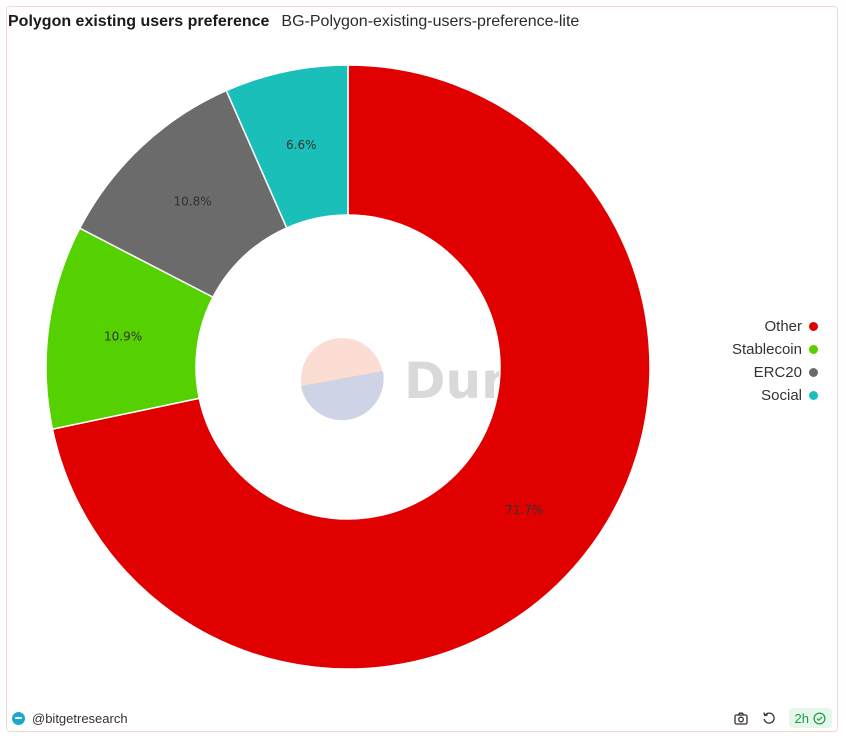 Image resolution: width=846 pixels, height=740 pixels. I want to click on legend-dot-social, so click(813, 395).